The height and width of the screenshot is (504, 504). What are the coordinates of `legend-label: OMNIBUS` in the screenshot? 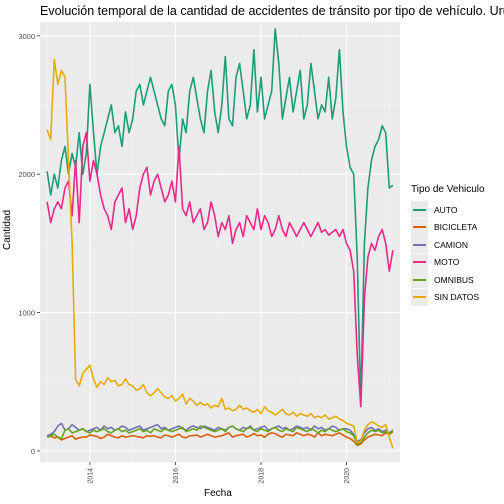 It's located at (454, 279).